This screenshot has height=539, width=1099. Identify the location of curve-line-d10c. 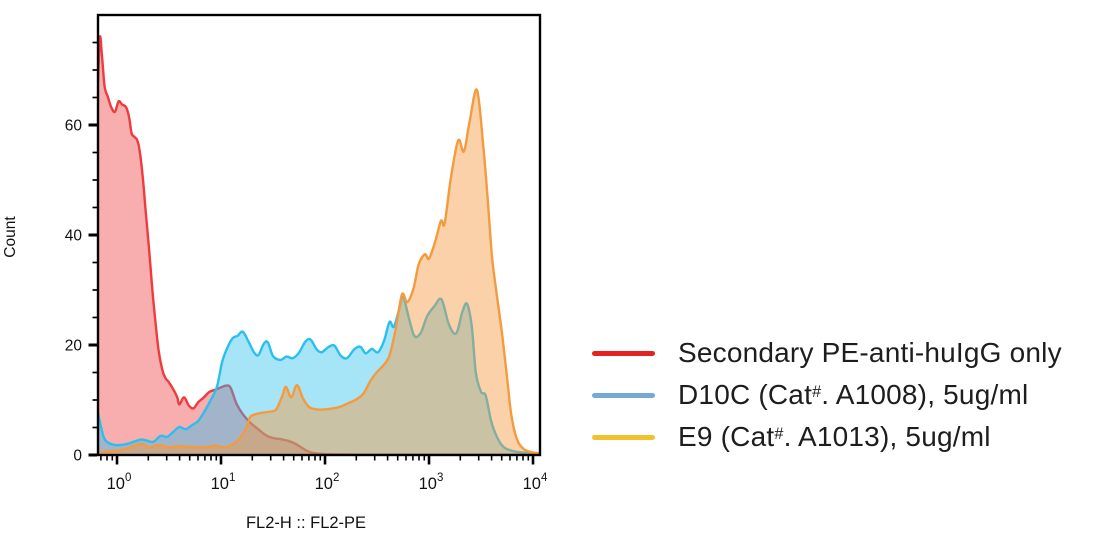
(319, 375).